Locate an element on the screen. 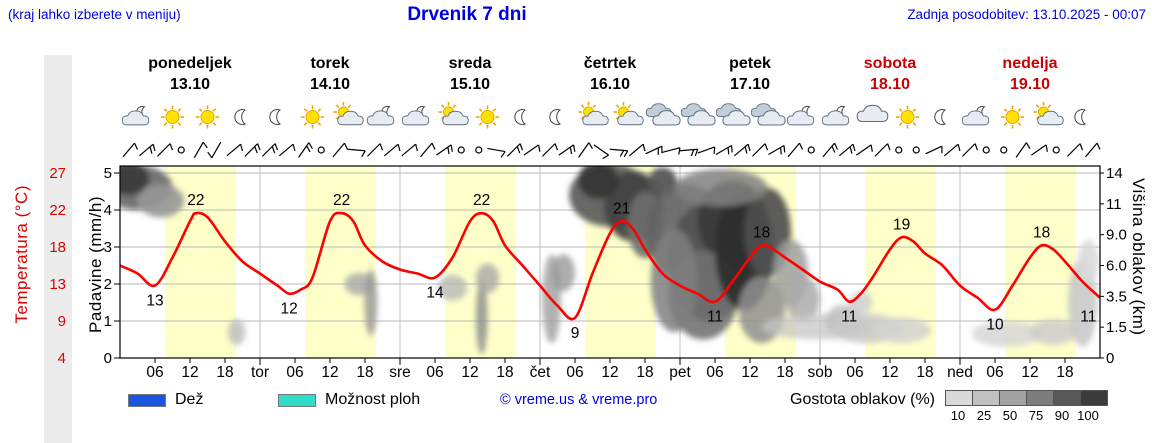 Image resolution: width=1152 pixels, height=443 pixels. cloud-density-legend-label: Gostota oblakov (%) is located at coordinates (862, 399).